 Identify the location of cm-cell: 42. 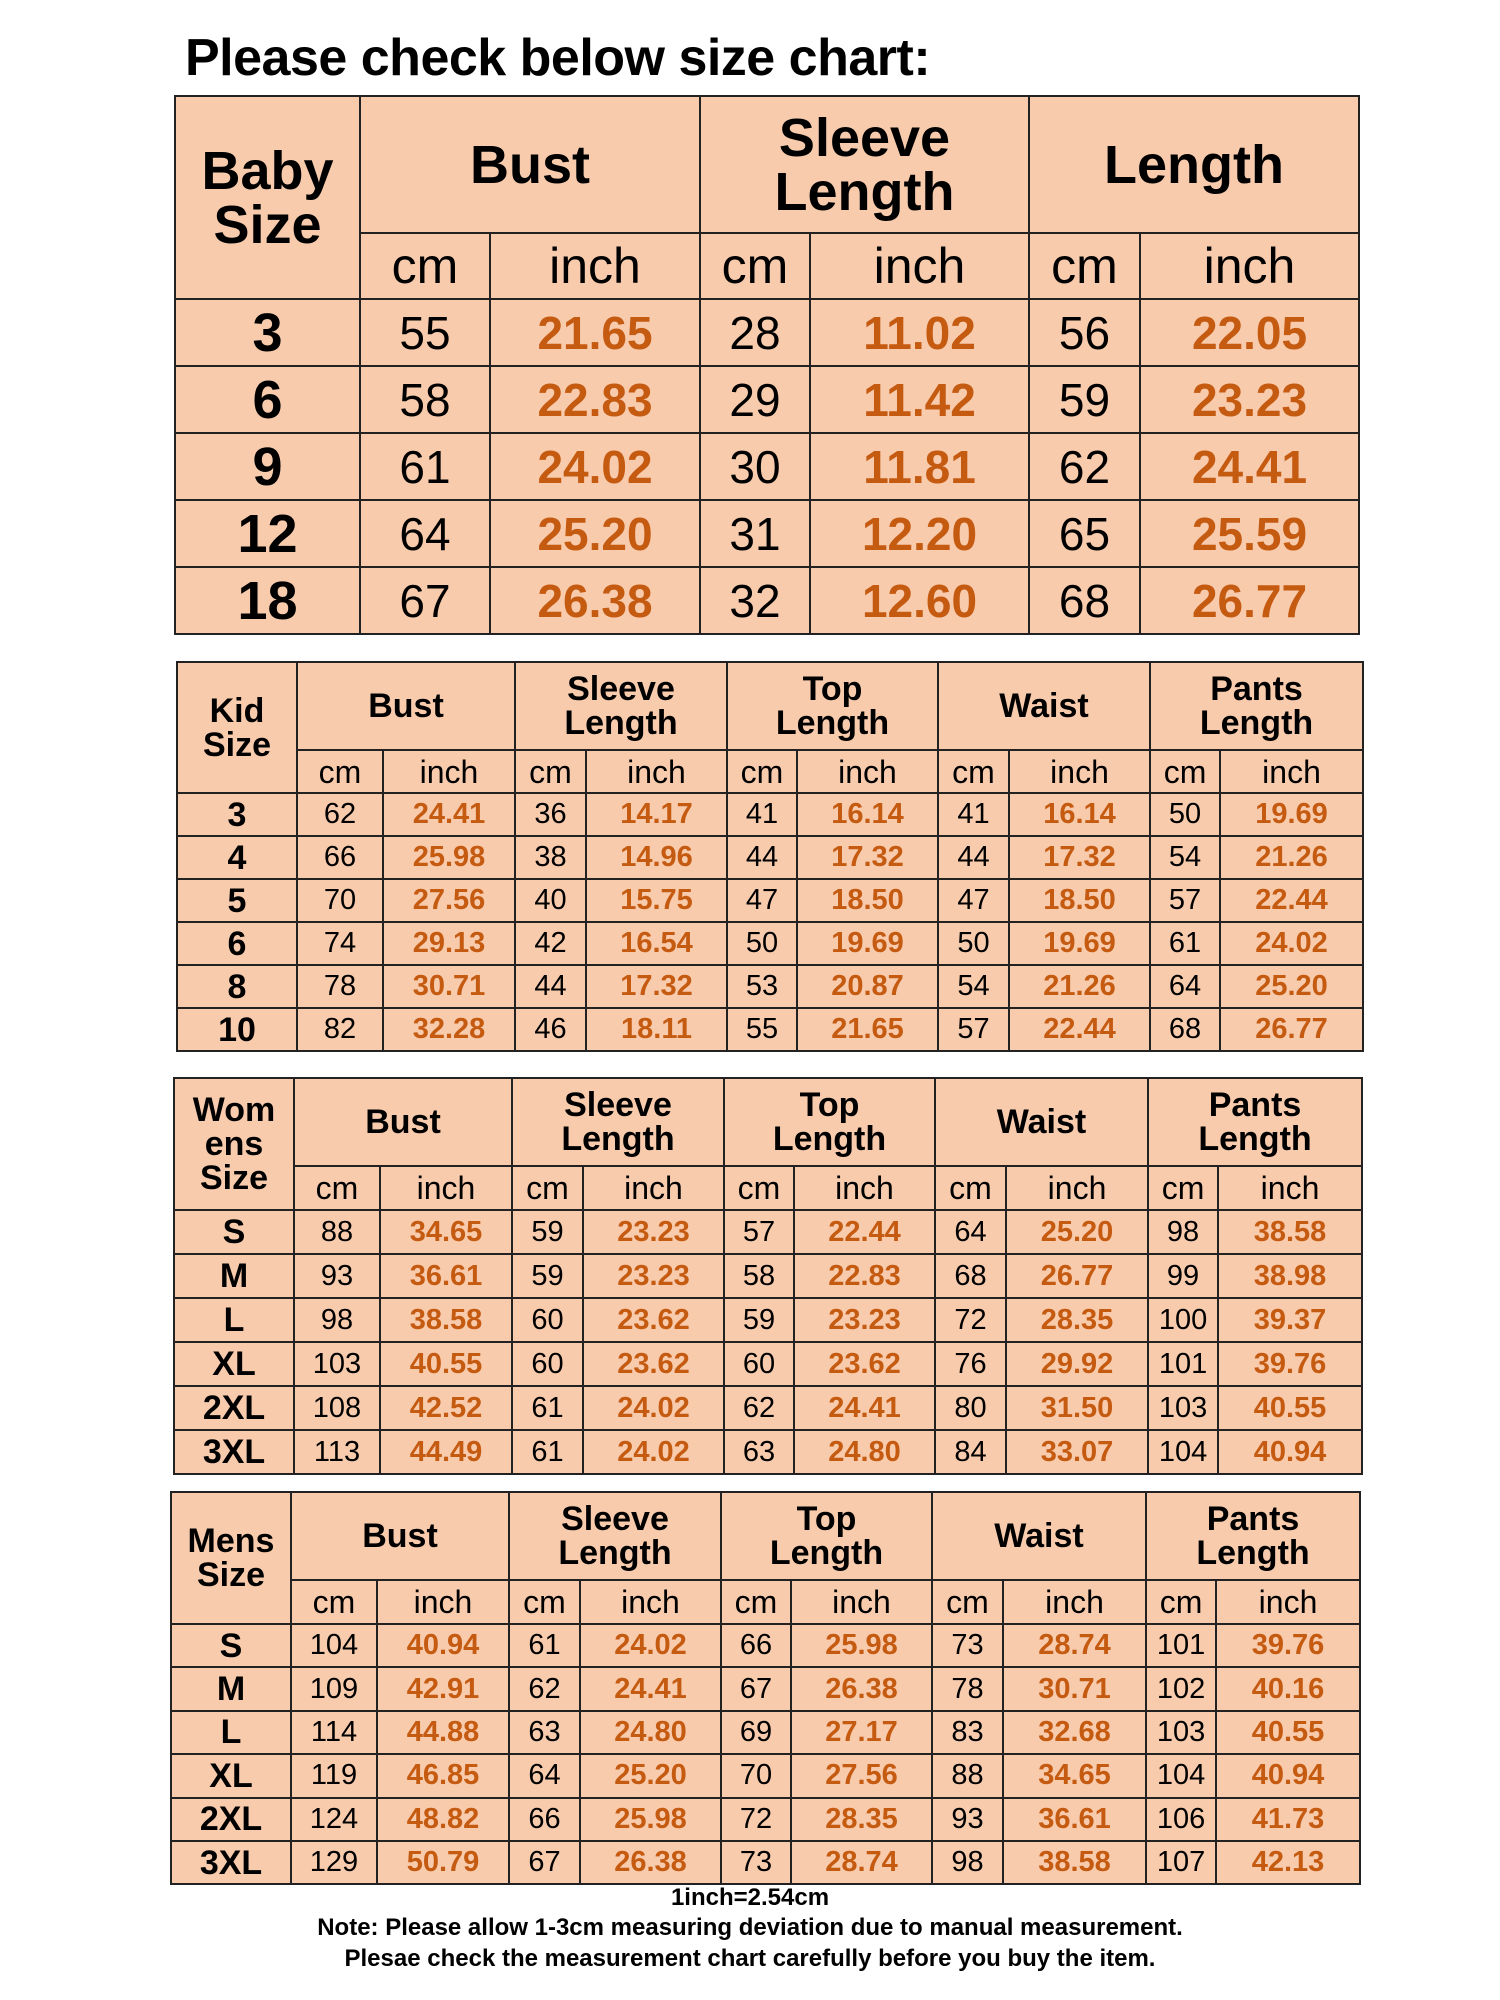
(550, 943).